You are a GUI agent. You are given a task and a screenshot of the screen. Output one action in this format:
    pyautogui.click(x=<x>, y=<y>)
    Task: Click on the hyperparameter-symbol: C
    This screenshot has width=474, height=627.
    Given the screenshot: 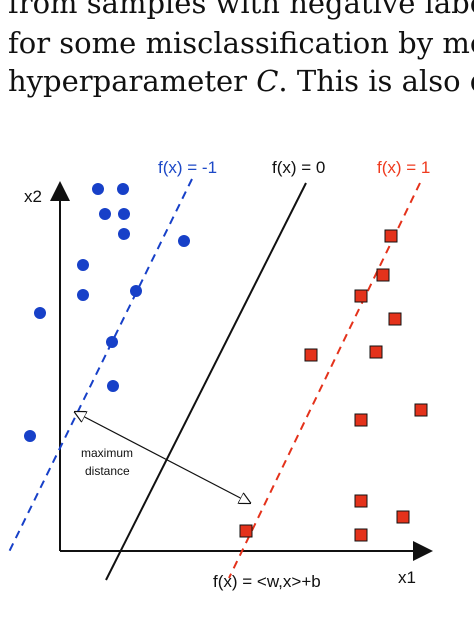 What is the action you would take?
    pyautogui.click(x=267, y=81)
    